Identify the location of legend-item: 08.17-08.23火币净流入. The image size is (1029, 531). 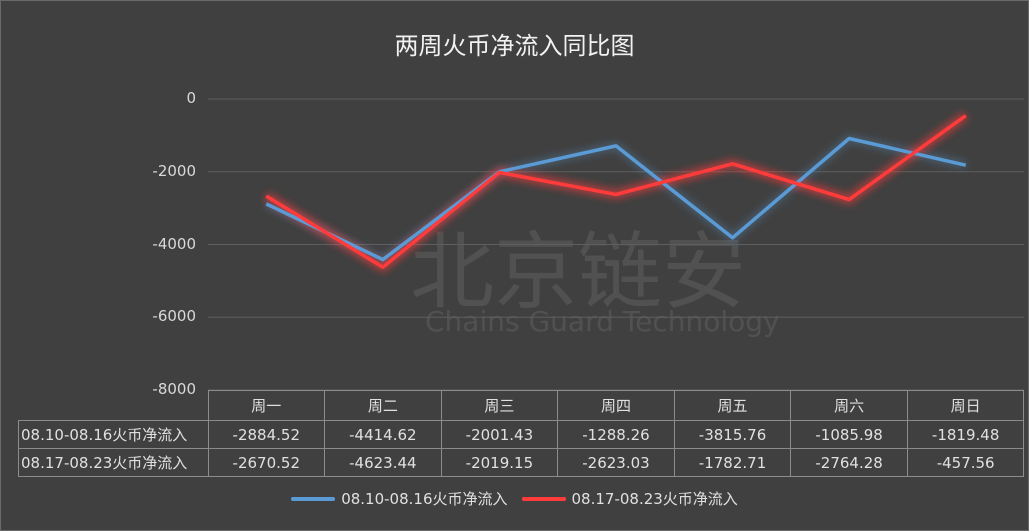
(629, 498).